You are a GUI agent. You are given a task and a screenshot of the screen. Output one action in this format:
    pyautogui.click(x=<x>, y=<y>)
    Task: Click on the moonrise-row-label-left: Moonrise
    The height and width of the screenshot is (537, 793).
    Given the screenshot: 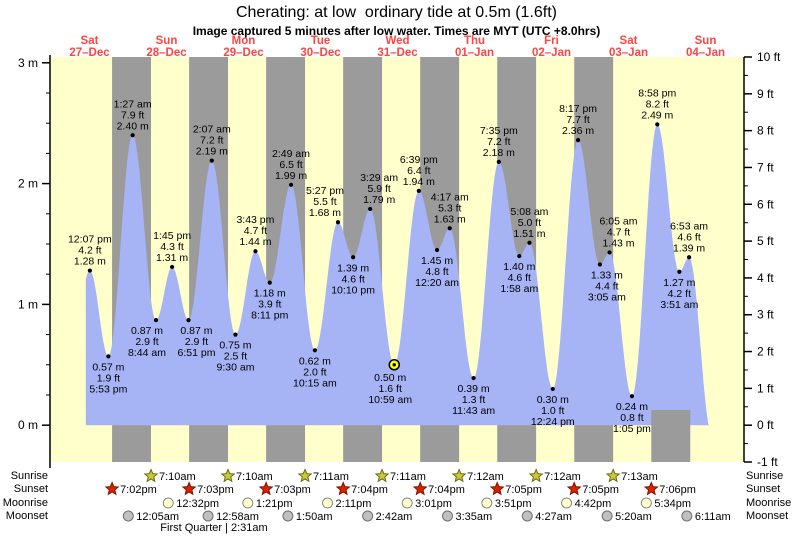 What is the action you would take?
    pyautogui.click(x=25, y=503)
    